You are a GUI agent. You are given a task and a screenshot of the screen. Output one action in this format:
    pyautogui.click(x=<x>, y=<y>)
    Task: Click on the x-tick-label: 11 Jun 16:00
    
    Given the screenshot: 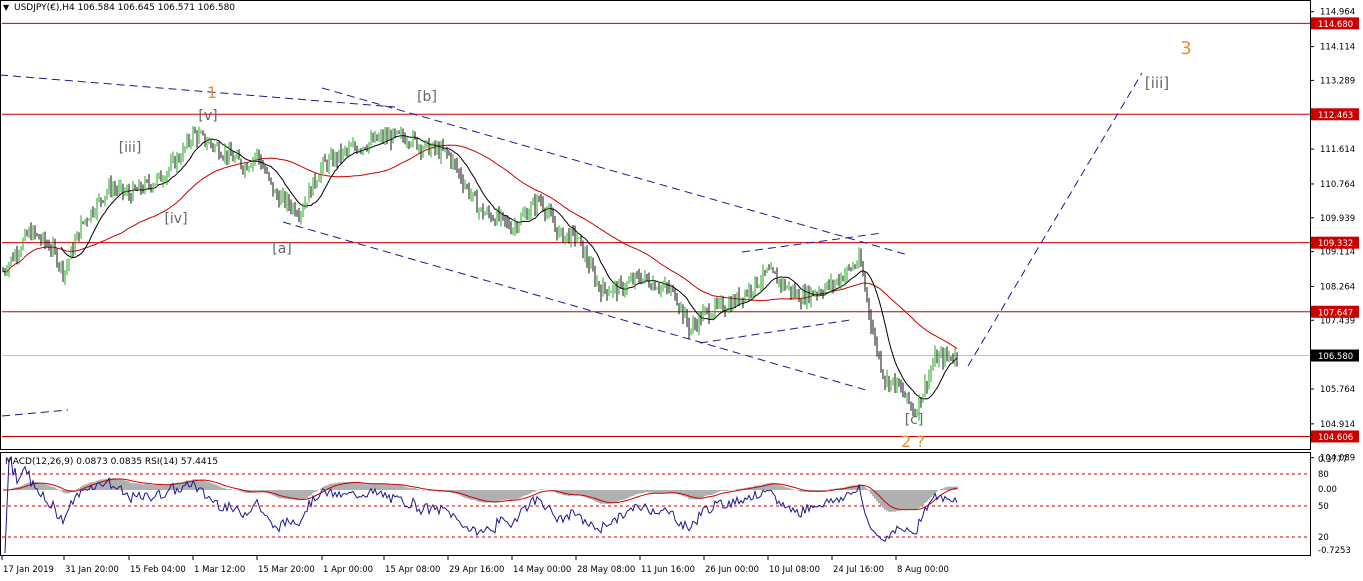 What is the action you would take?
    pyautogui.click(x=668, y=570)
    